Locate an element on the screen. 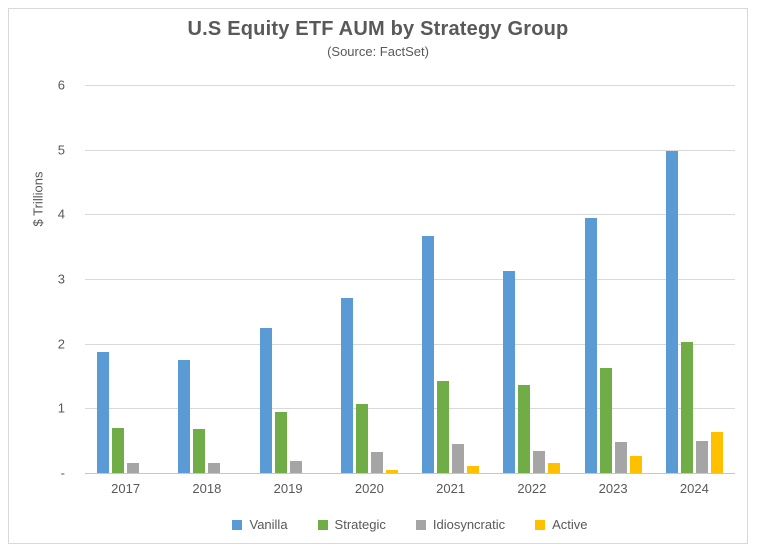  x-axis-label-2019: 2019 is located at coordinates (288, 488).